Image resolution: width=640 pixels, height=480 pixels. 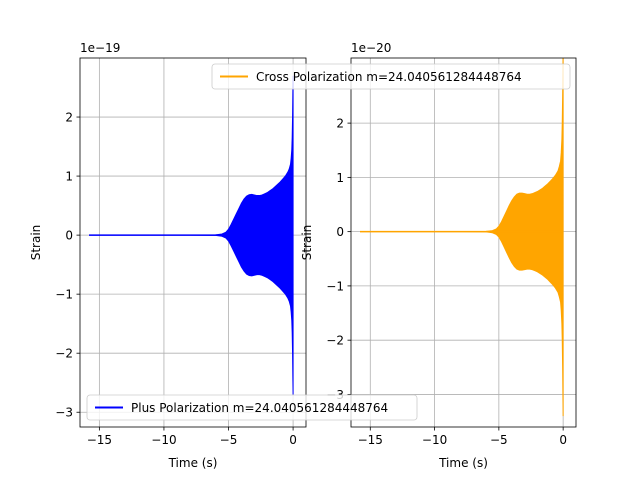 I want to click on legend-label: Plus Polarization m=24.040561284448764, so click(x=259, y=408).